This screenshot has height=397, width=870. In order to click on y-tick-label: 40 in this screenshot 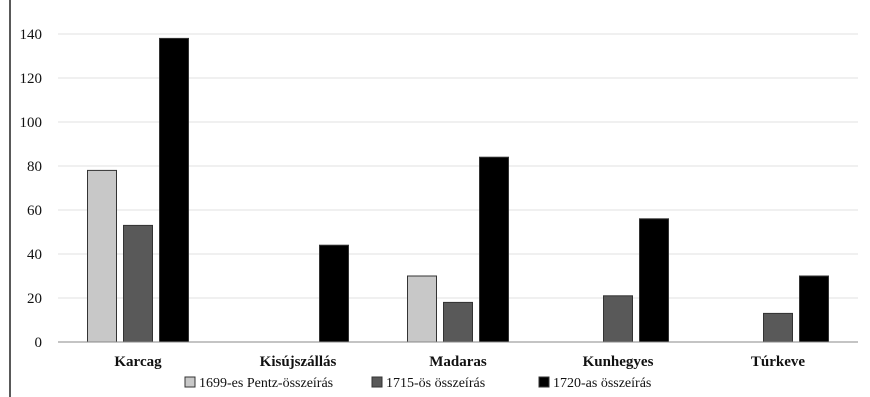, I will do `click(34, 255)`.